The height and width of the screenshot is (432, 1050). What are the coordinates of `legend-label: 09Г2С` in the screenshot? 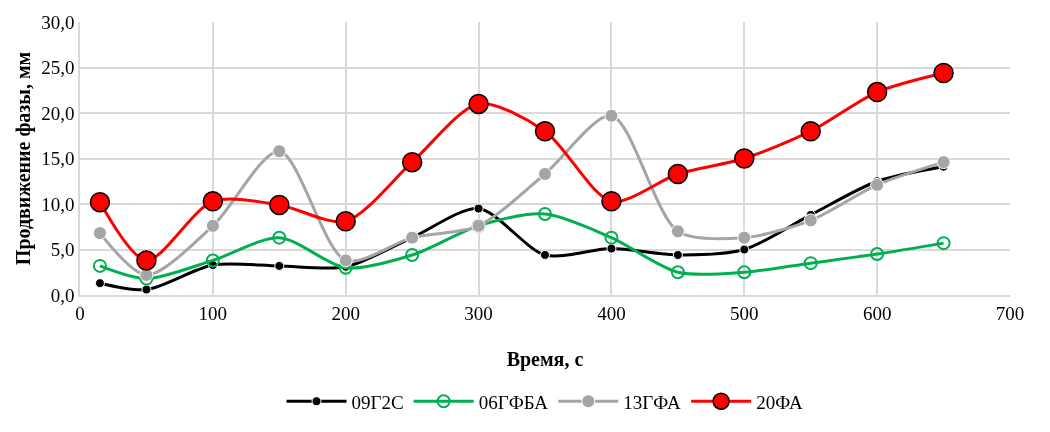 It's located at (377, 402).